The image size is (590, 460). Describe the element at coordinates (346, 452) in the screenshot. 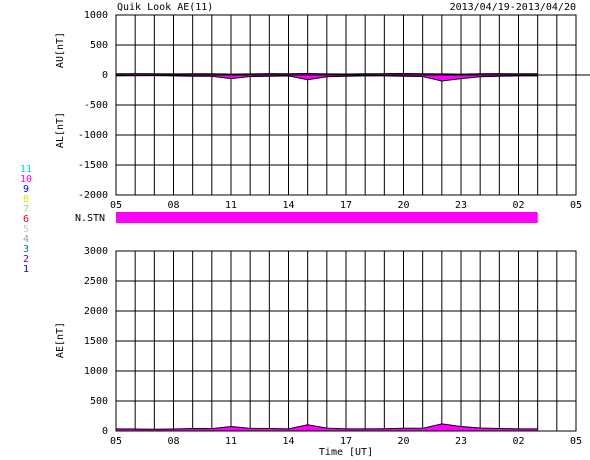

I see `x-axis-label: Time [UT]` at that location.